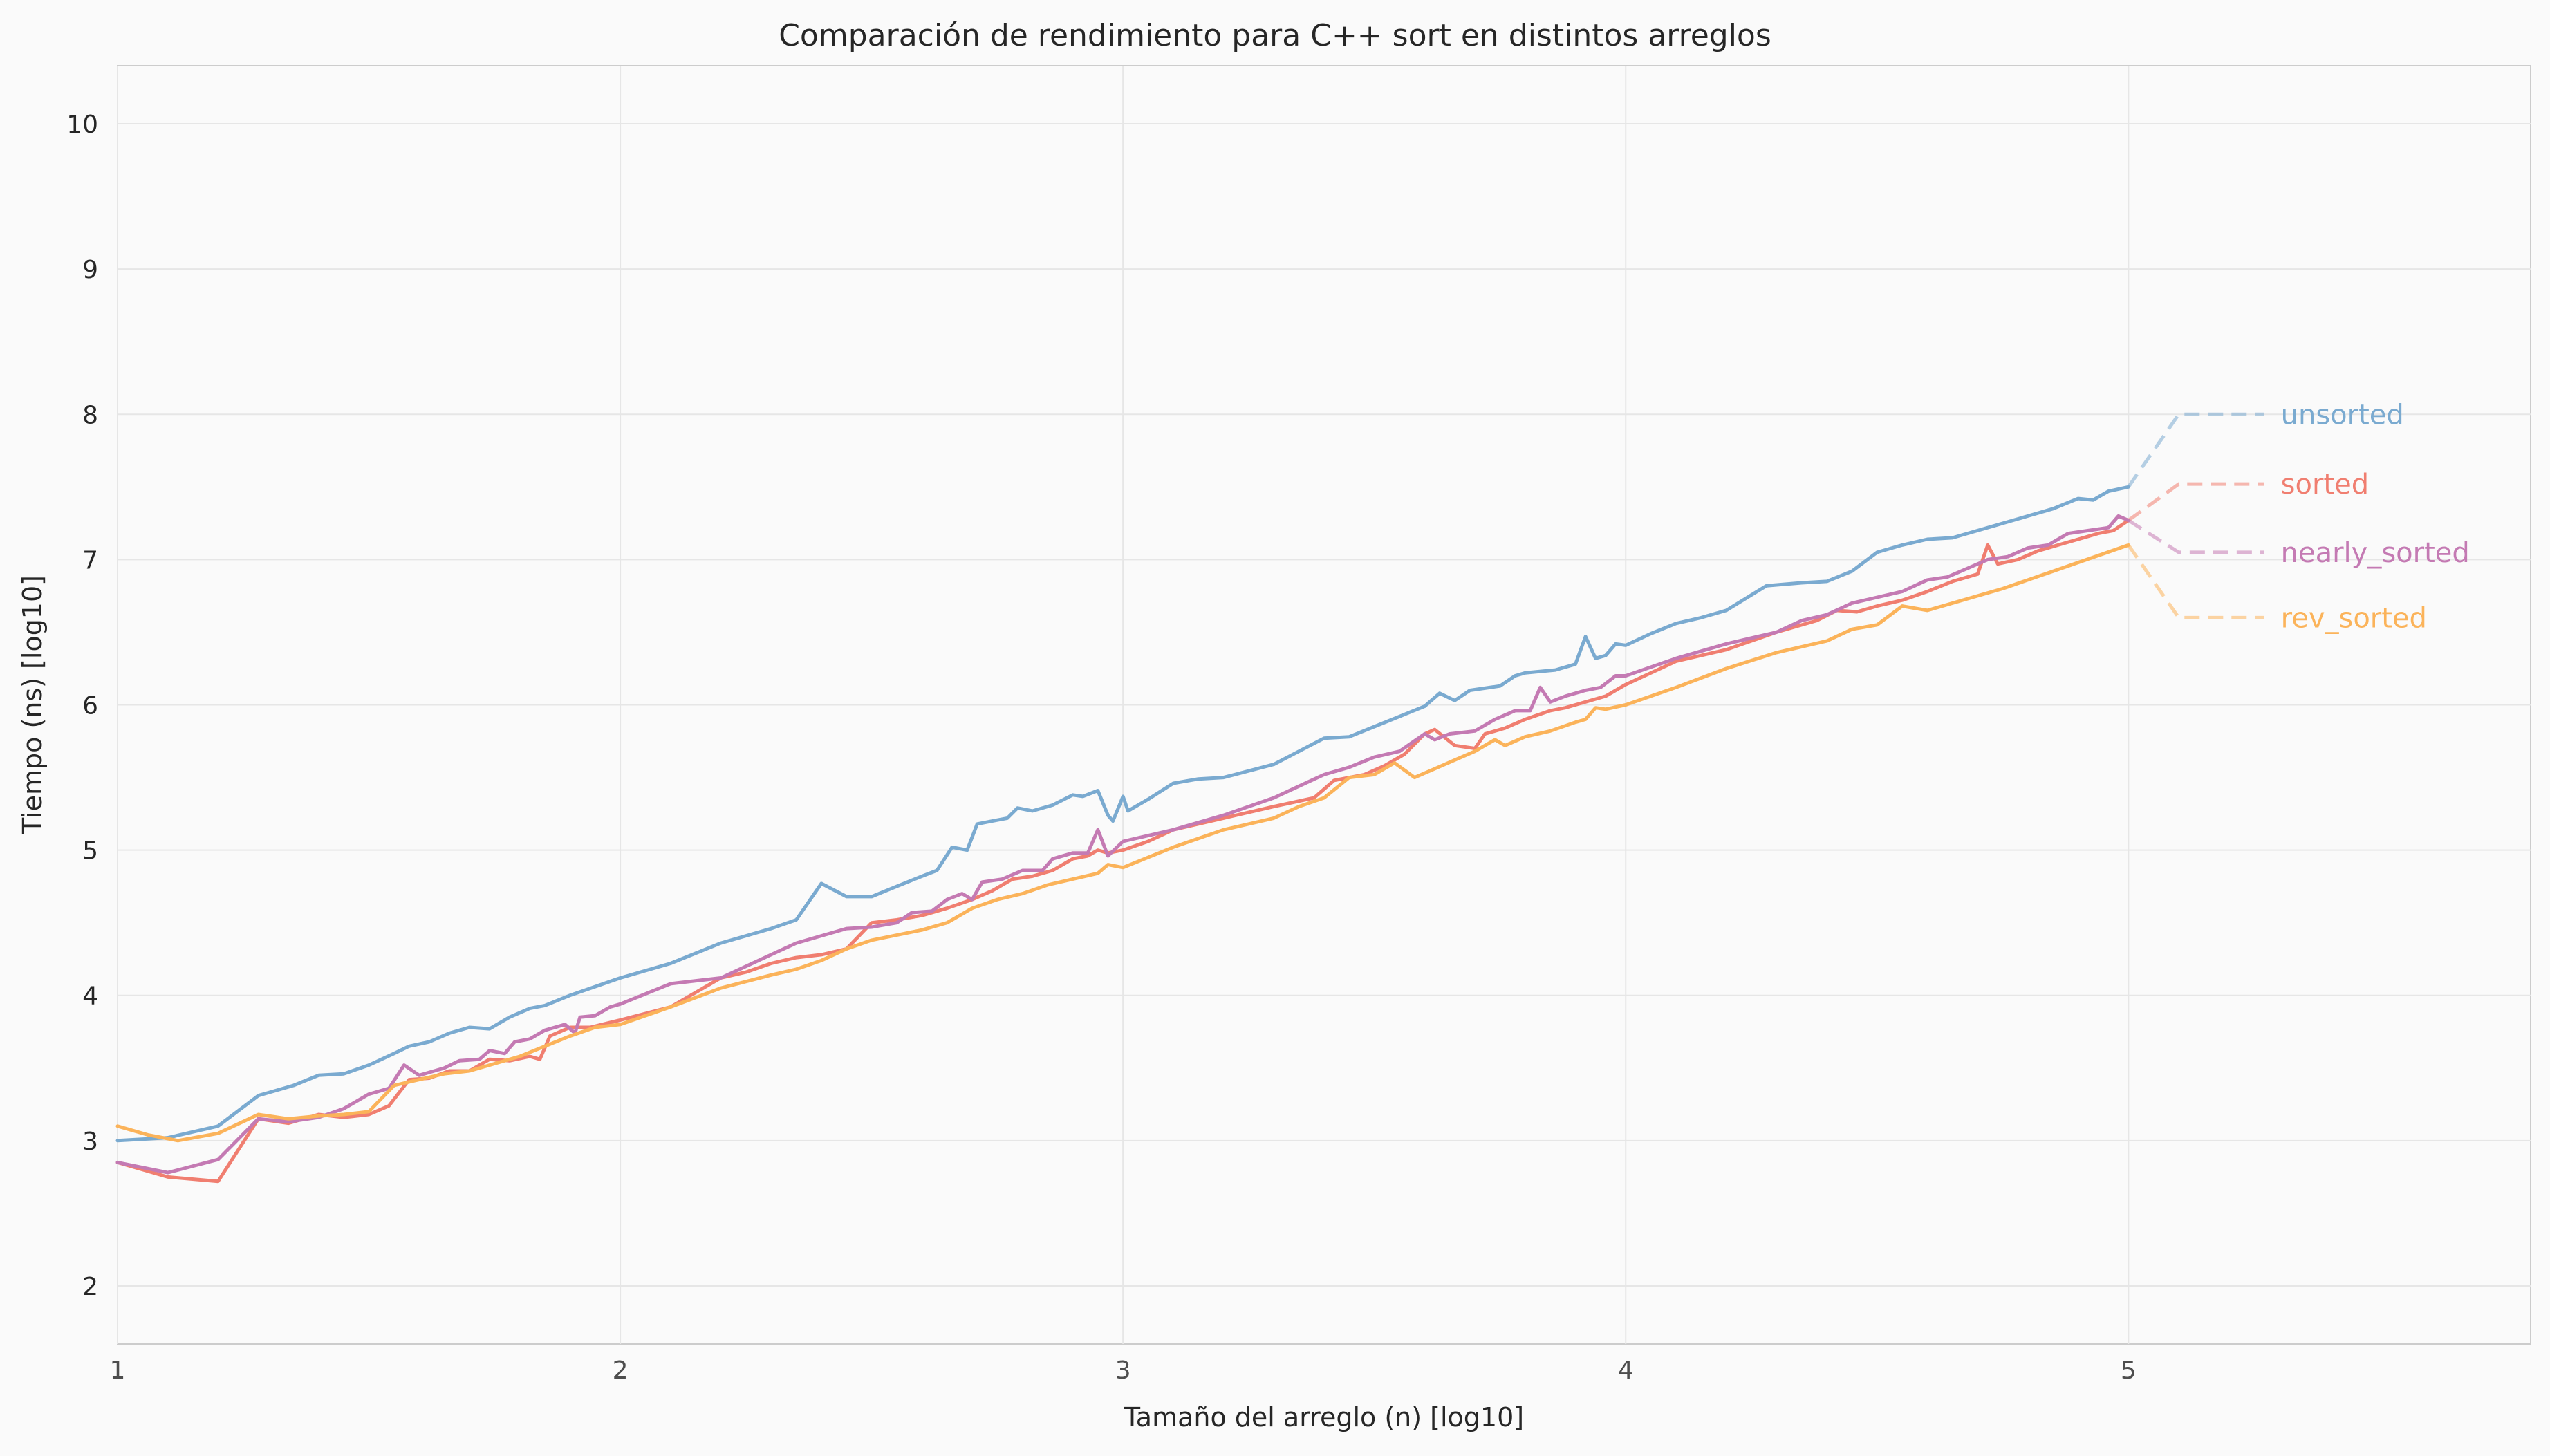 The height and width of the screenshot is (1456, 2550). What do you see at coordinates (90, 415) in the screenshot?
I see `y-tick-label: 8` at bounding box center [90, 415].